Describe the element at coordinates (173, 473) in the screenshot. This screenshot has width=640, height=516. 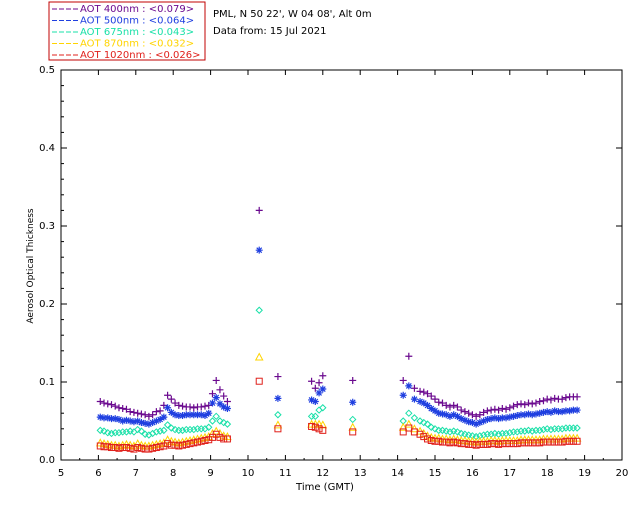
I see `x-tick-label: 8` at that location.